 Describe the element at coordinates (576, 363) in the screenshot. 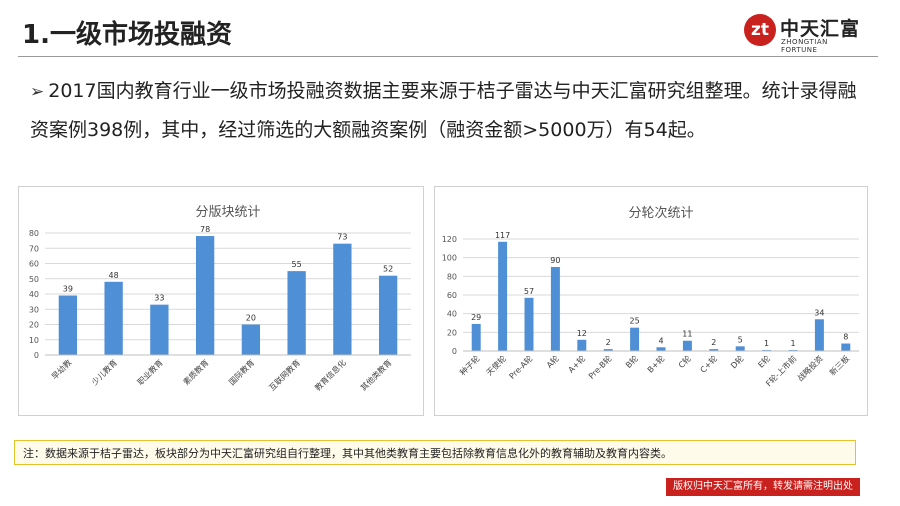

I see `category-label: A+轮` at that location.